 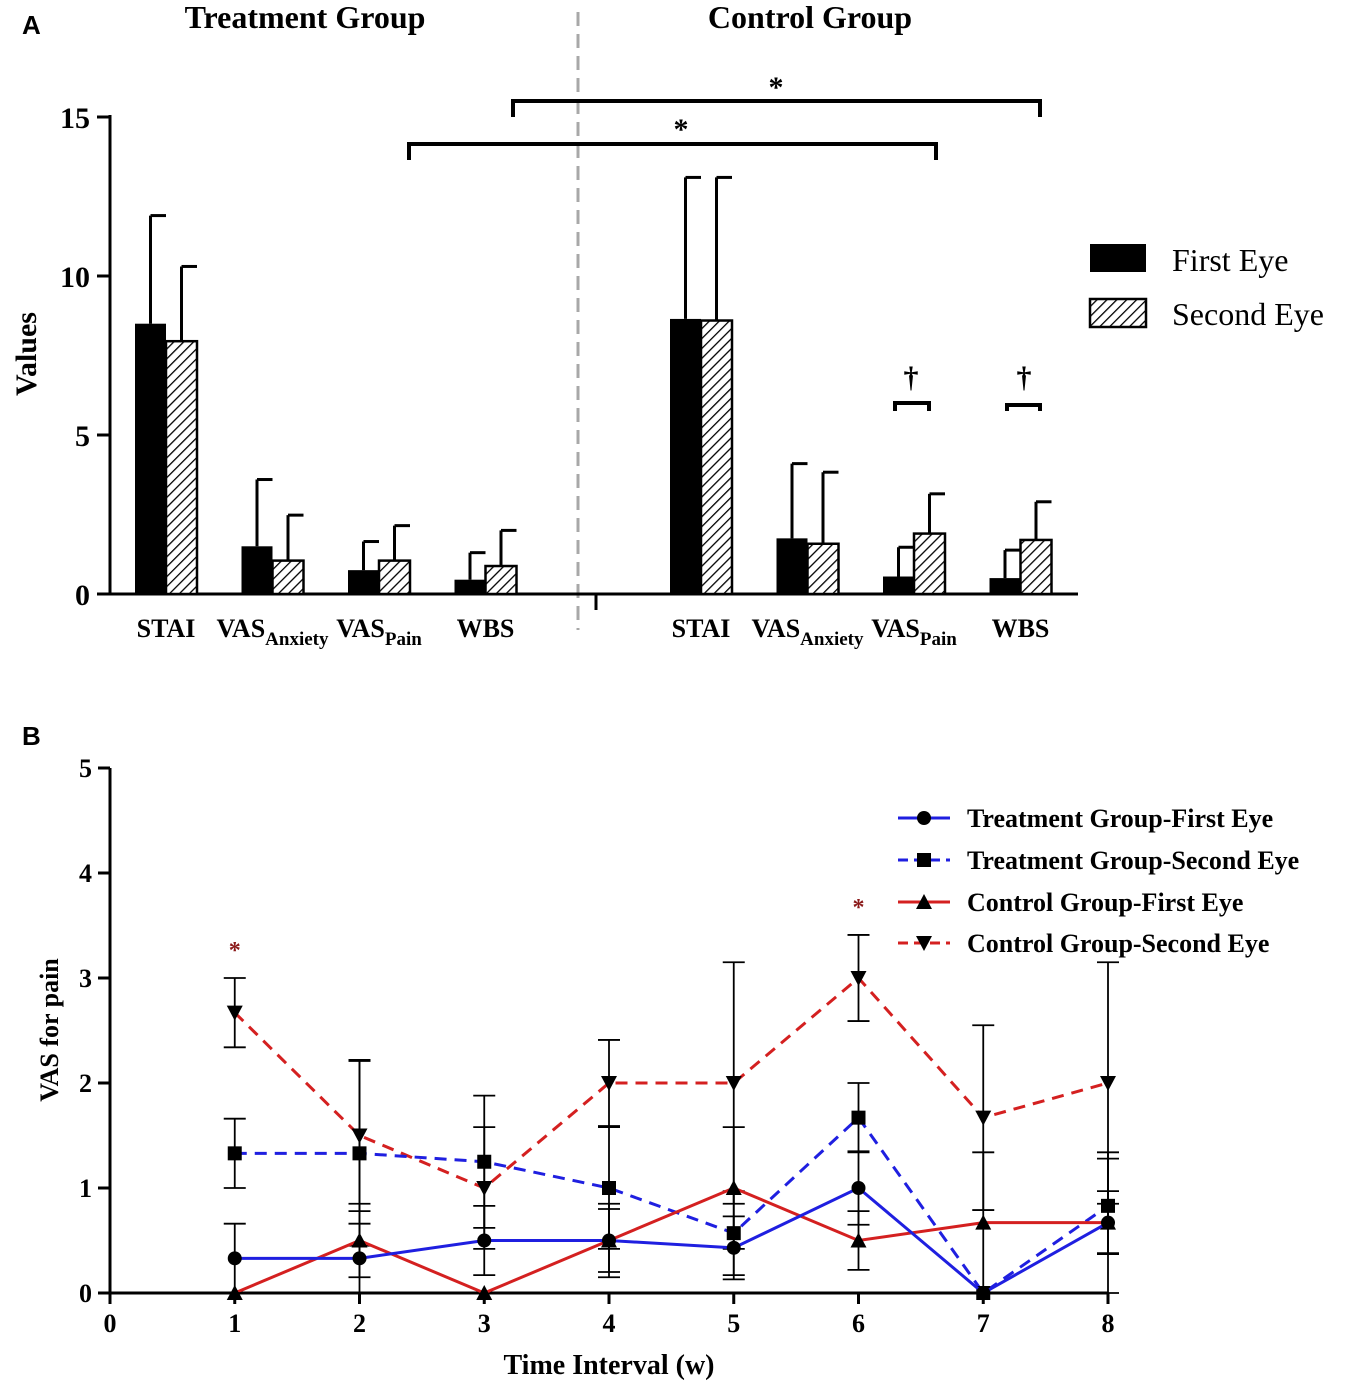 I want to click on x-tick-label: 1, so click(x=234, y=1323).